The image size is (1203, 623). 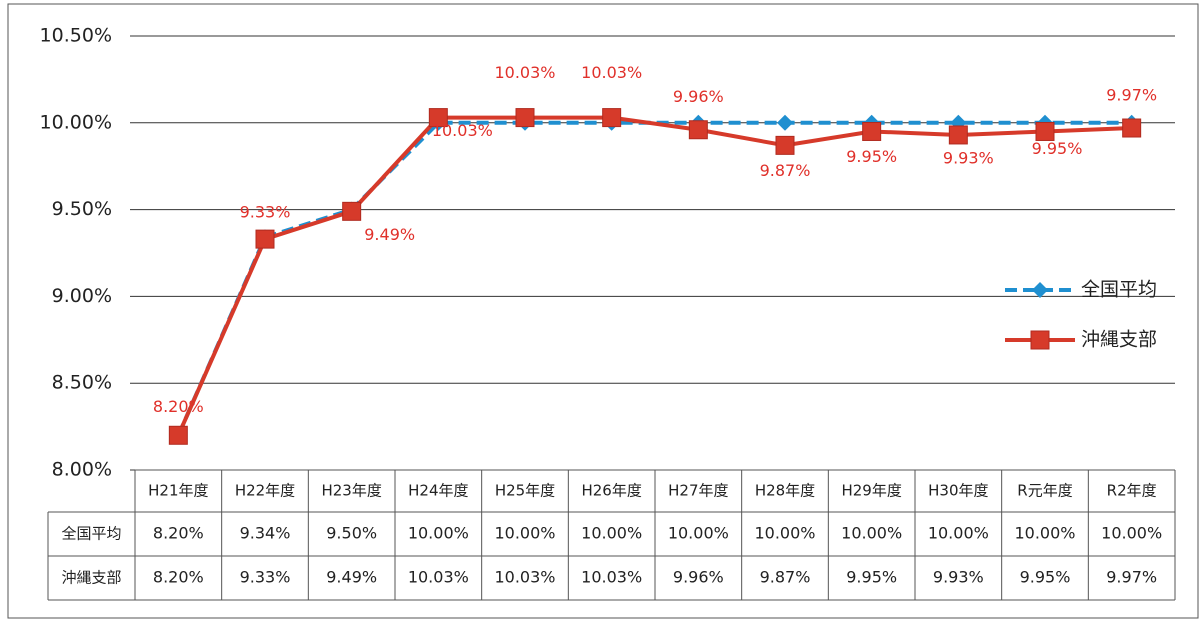 I want to click on y-tick-label: 8.50%, so click(x=82, y=383).